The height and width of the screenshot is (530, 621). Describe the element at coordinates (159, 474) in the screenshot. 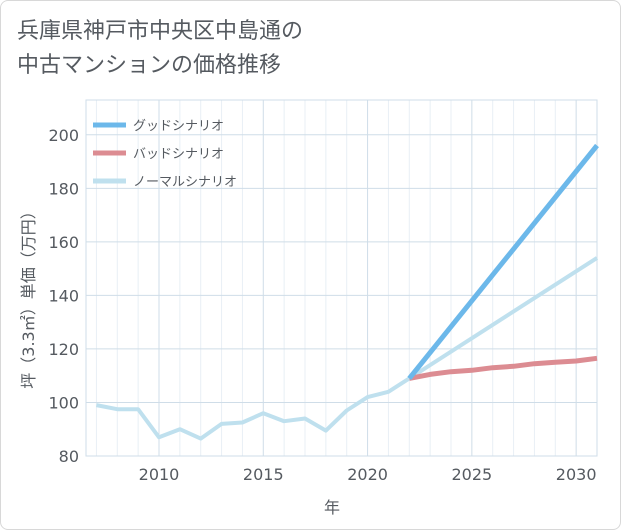

I see `x-tick-label: 2010` at that location.